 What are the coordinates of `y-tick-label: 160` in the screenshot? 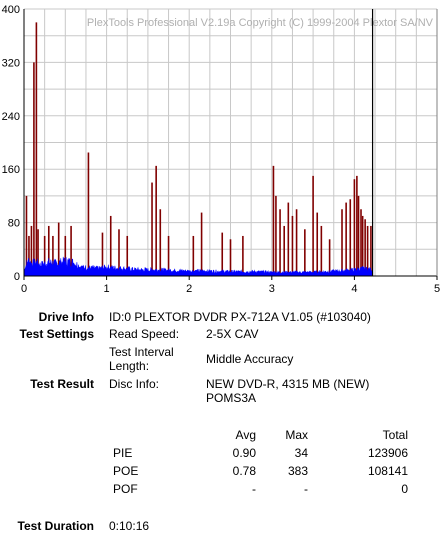 It's located at (11, 170).